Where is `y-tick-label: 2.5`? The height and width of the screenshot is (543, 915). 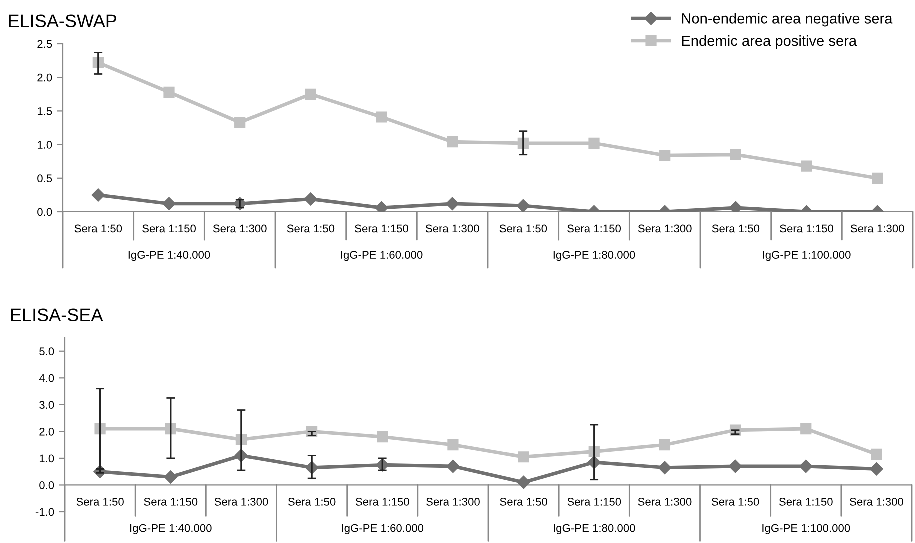 y-tick-label: 2.5 is located at coordinates (45, 44).